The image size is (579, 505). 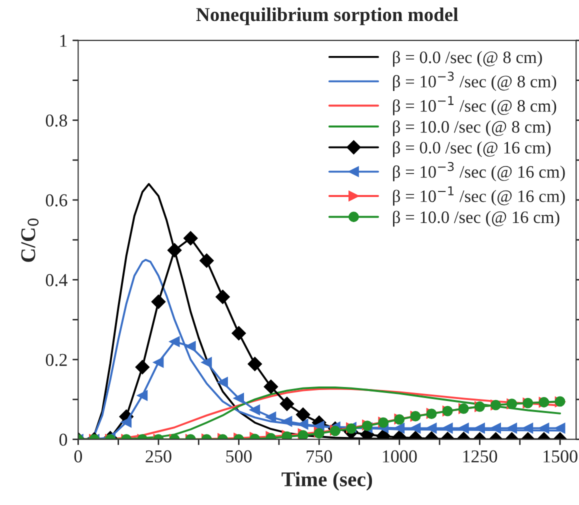 I want to click on y-tick-label: 1, so click(x=63, y=40).